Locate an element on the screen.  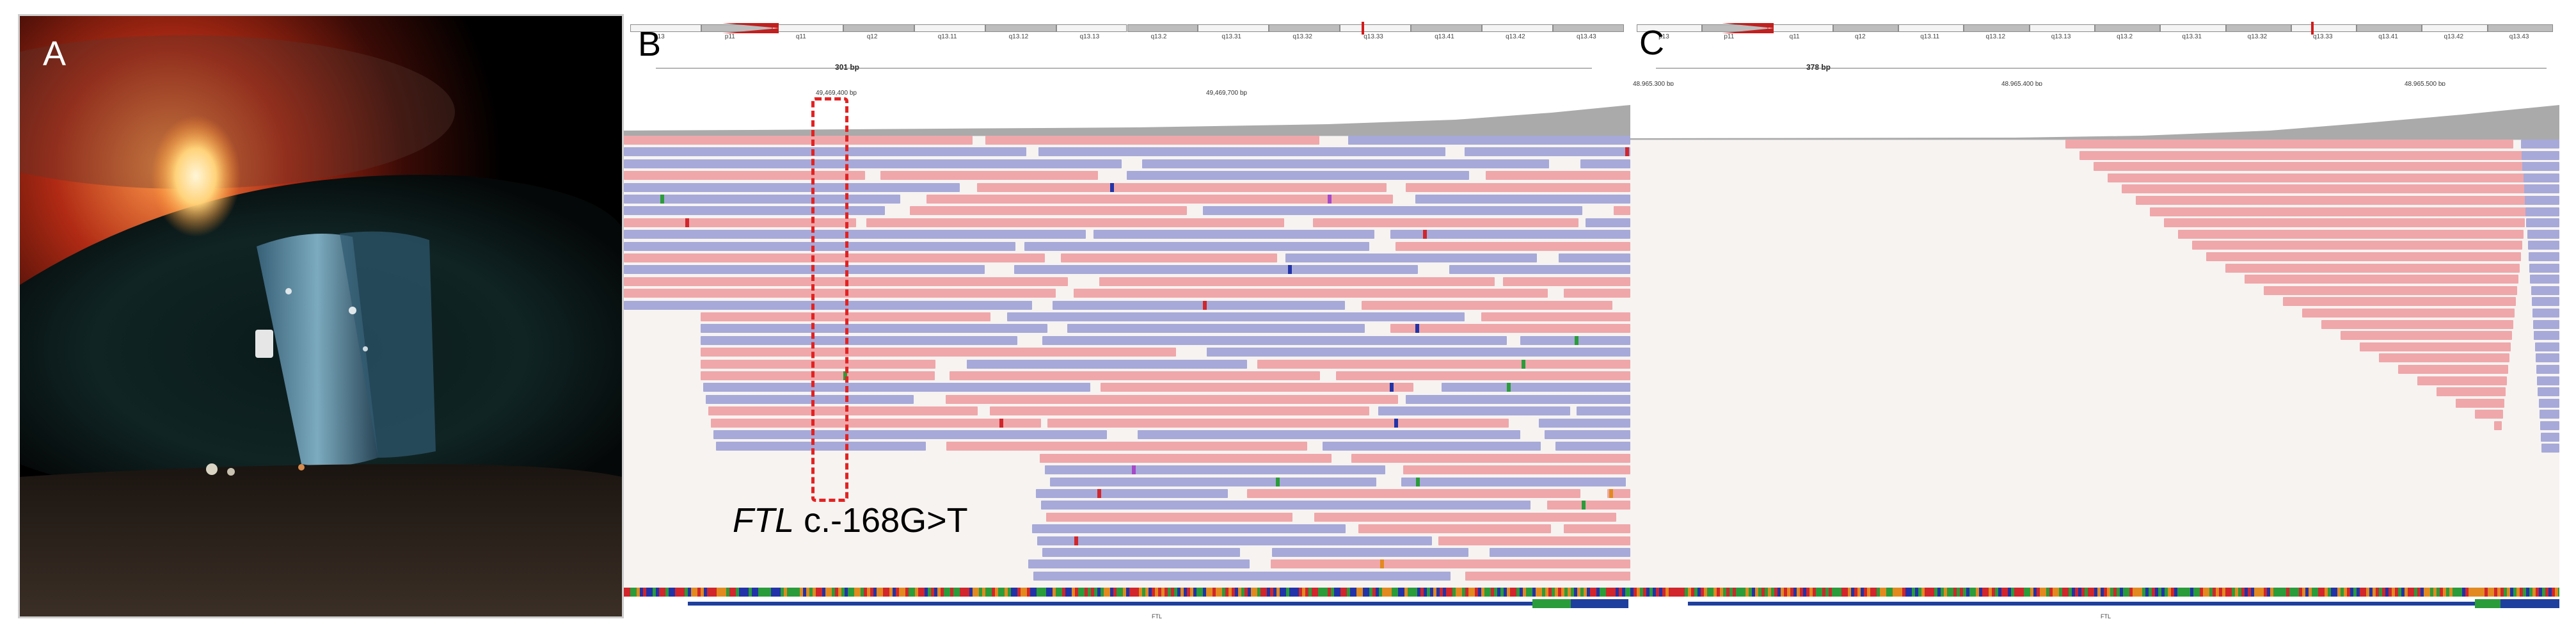
gene-track: FTL is located at coordinates (2095, 607).